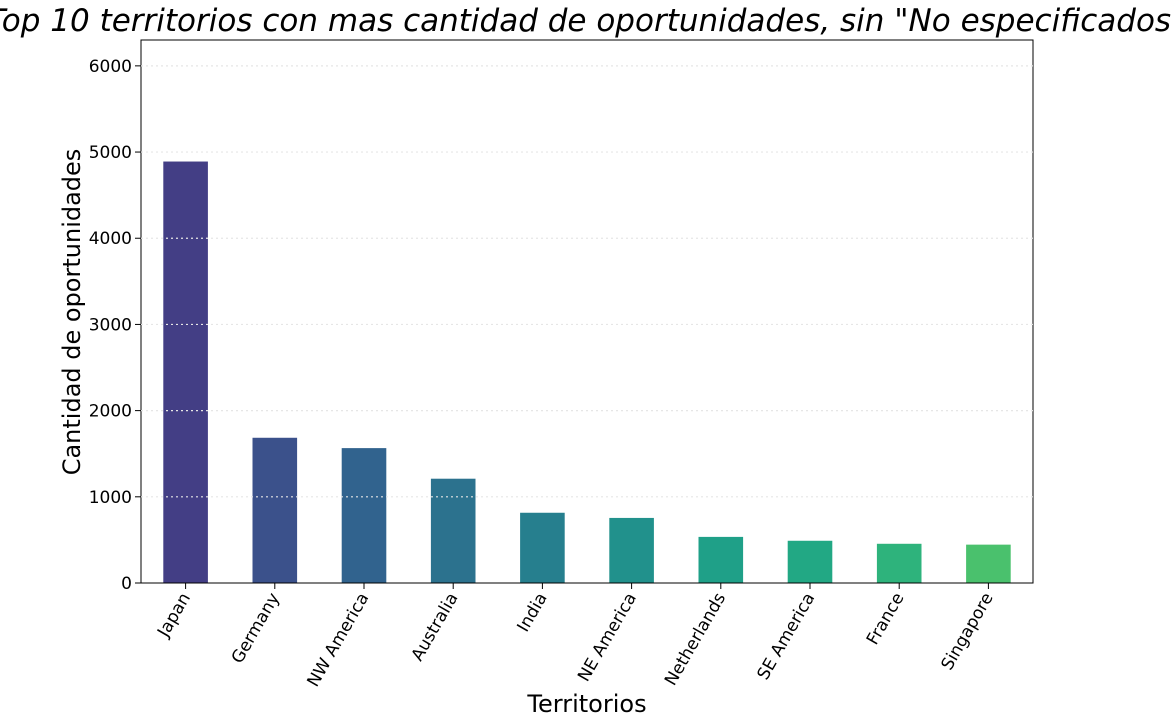 Image resolution: width=1173 pixels, height=724 pixels. What do you see at coordinates (256, 629) in the screenshot?
I see `x-tick-label: Germany` at bounding box center [256, 629].